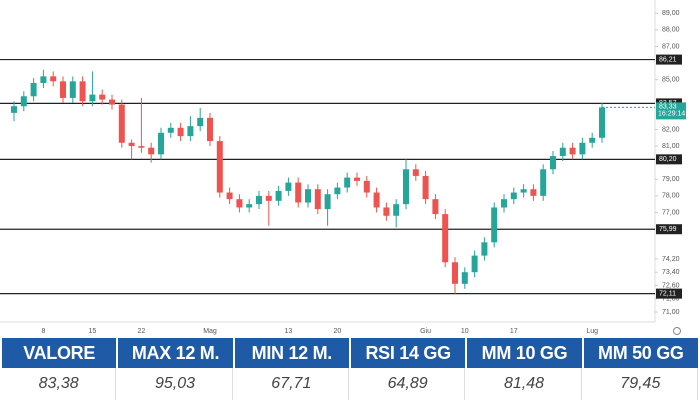 The width and height of the screenshot is (700, 400). What do you see at coordinates (408, 353) in the screenshot?
I see `header-cell: RSI 14 GG` at bounding box center [408, 353].